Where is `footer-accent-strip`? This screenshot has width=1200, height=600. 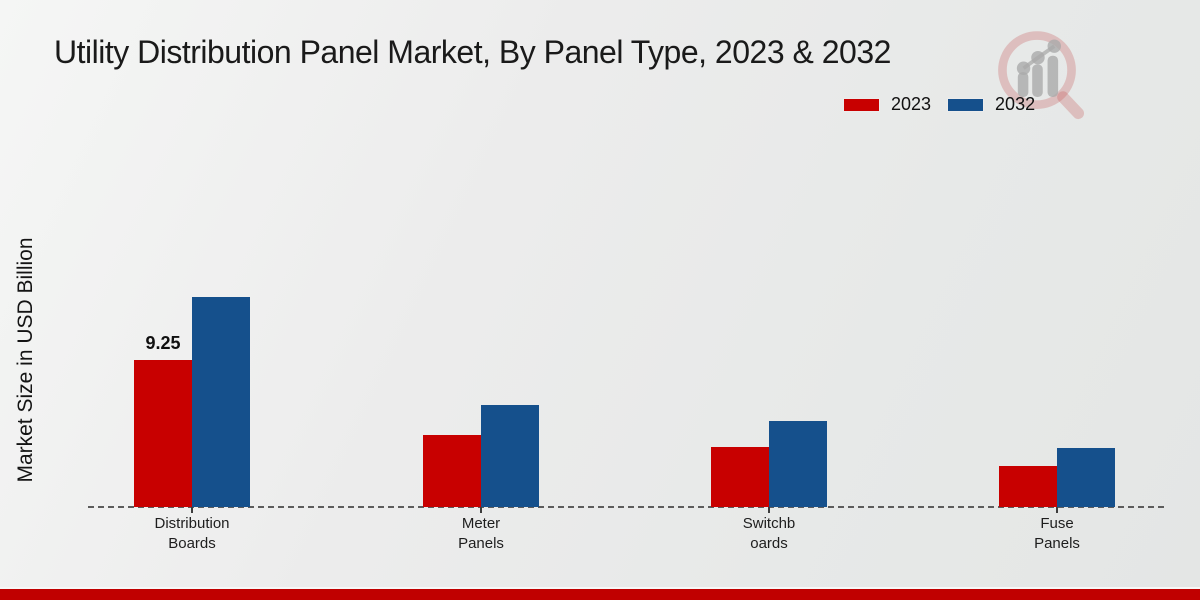 footer-accent-strip is located at coordinates (600, 593).